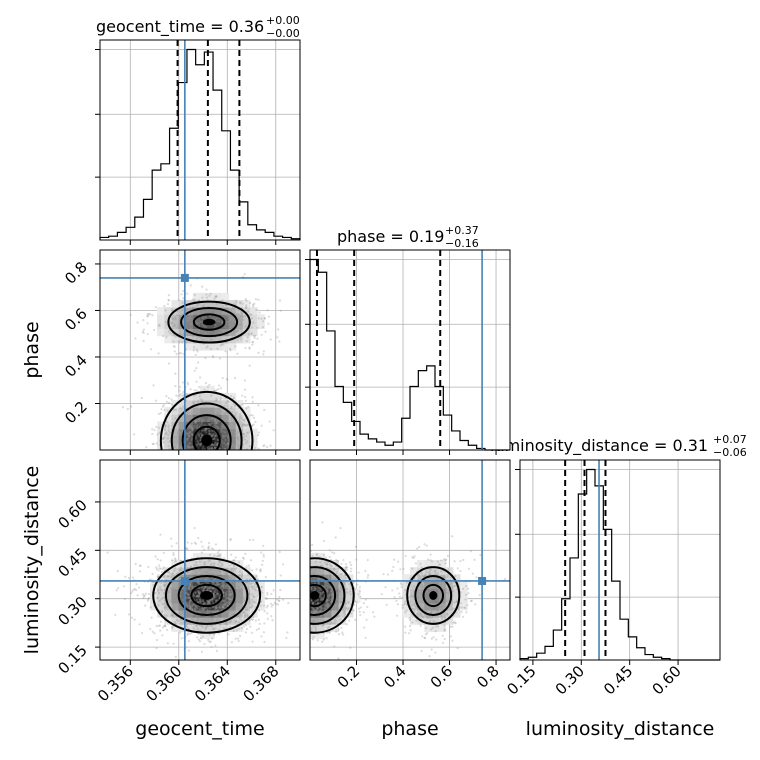 This screenshot has width=760, height=760. What do you see at coordinates (206, 595) in the screenshot?
I see `contour-line` at bounding box center [206, 595].